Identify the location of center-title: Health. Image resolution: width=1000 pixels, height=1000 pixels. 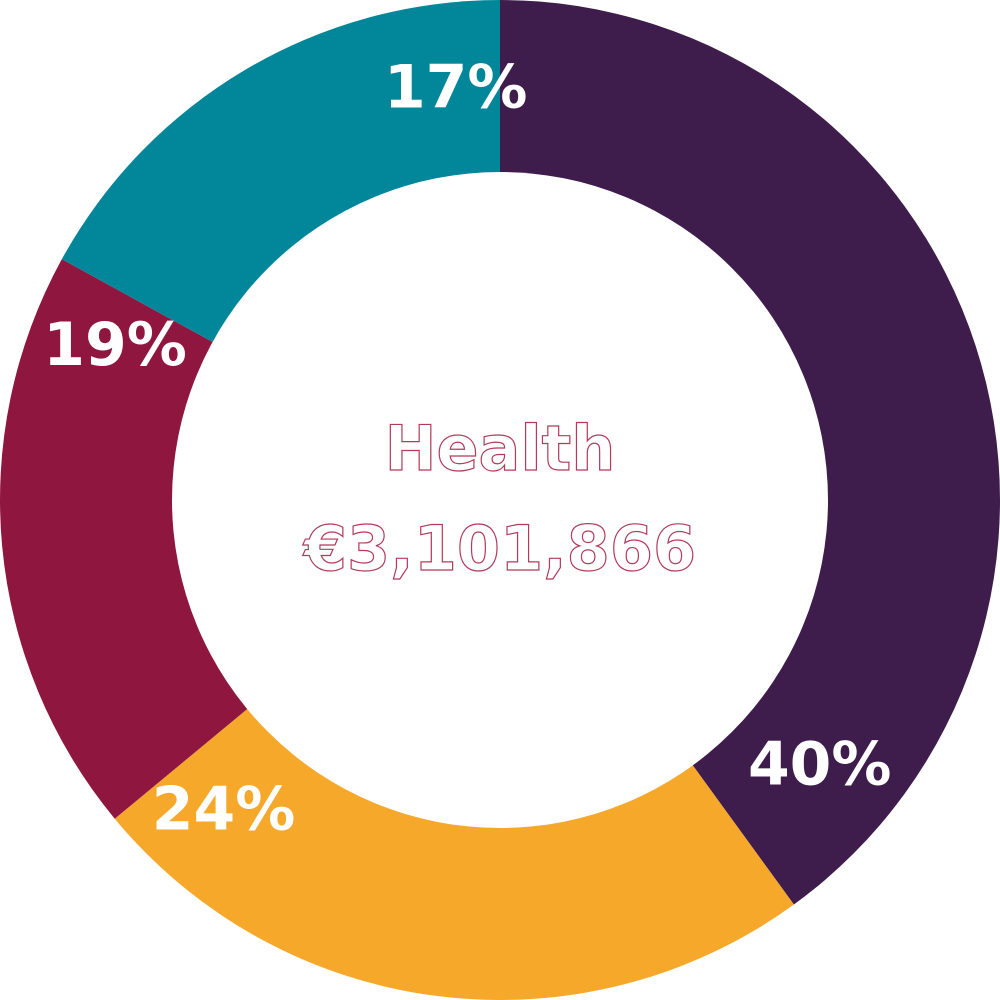
(500, 448).